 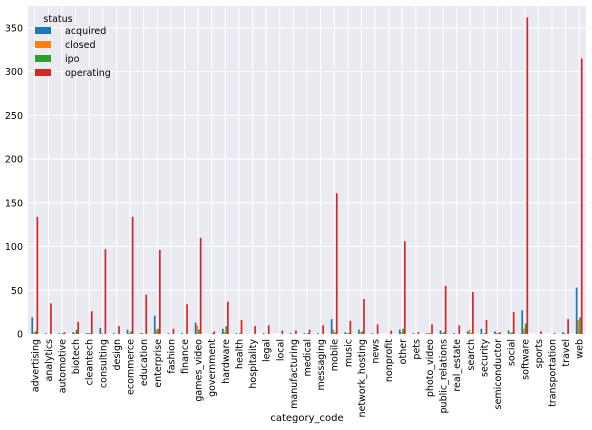 I want to click on y-tick-label: 0, so click(x=20, y=335).